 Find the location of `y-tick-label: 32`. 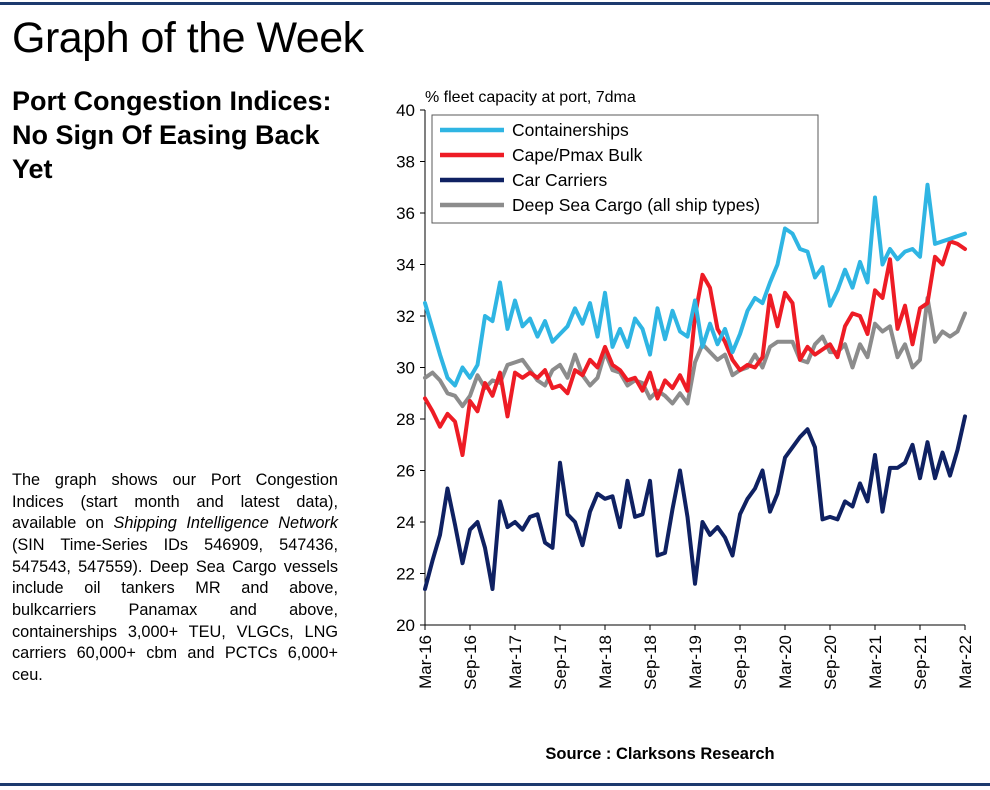

y-tick-label: 32 is located at coordinates (405, 316).